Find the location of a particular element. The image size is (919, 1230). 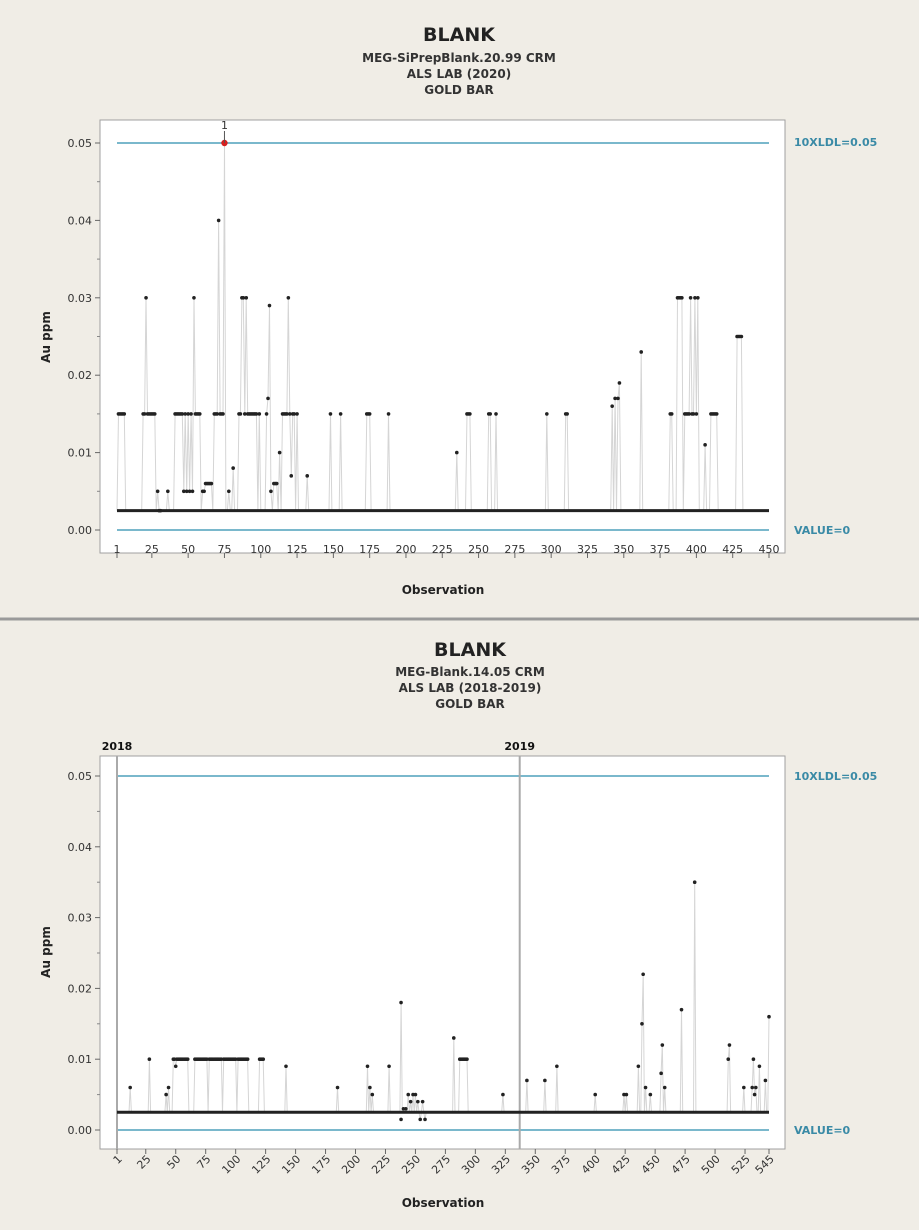

x-tick-label: 300 is located at coordinates (551, 549).